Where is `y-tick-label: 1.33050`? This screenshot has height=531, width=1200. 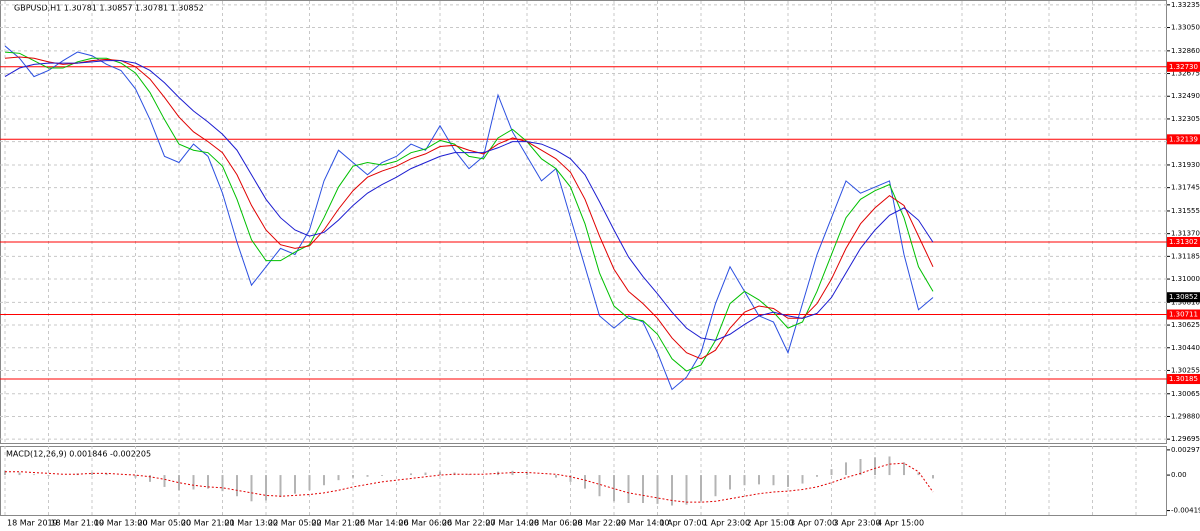 y-tick-label: 1.33050 is located at coordinates (1185, 28).